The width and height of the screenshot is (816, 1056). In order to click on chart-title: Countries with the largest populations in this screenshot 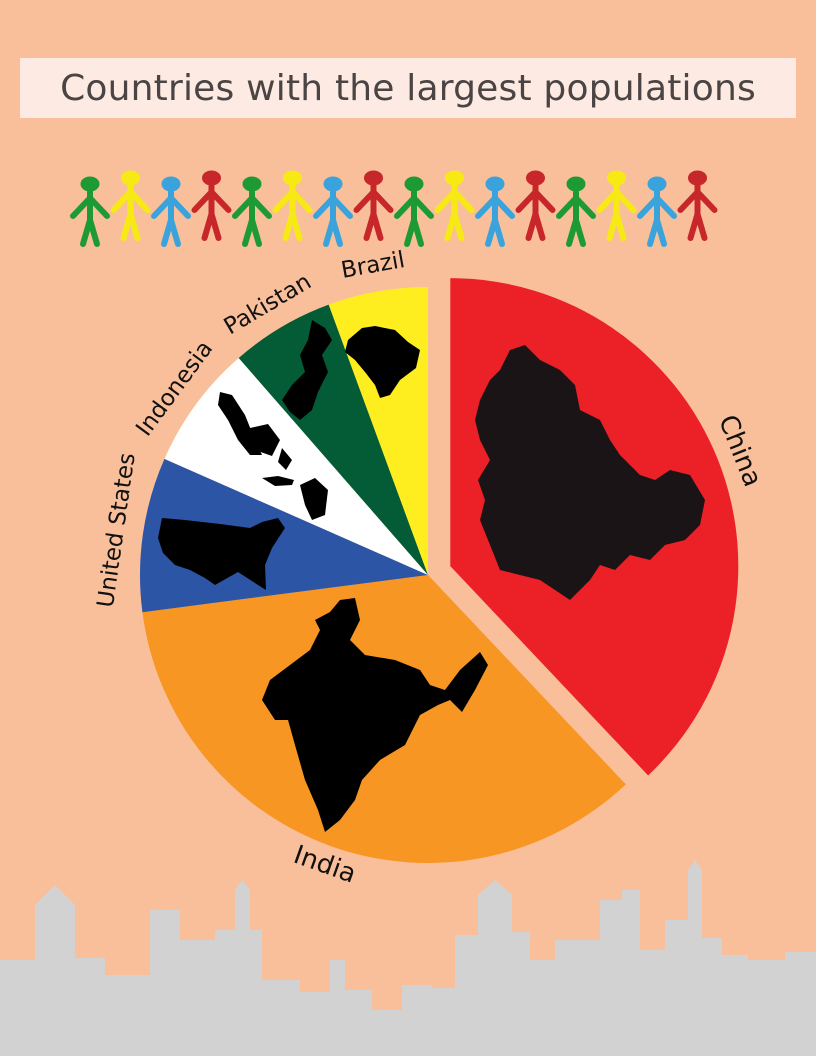, I will do `click(408, 88)`.